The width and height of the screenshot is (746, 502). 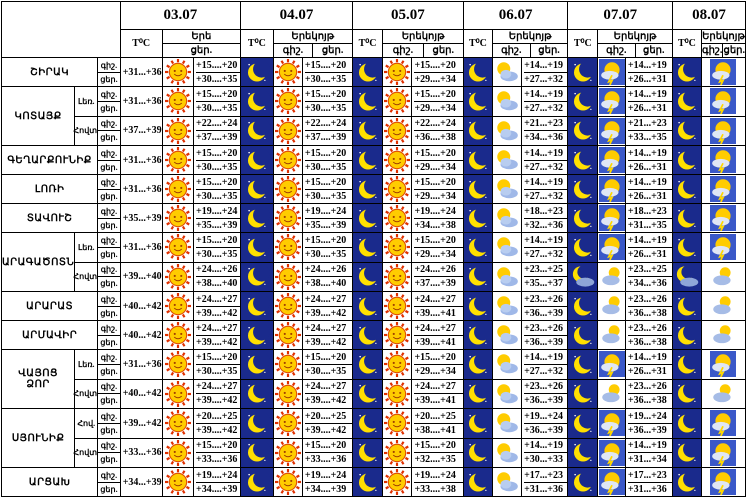 I want to click on temp-cell: +37...+39, so click(x=141, y=130).